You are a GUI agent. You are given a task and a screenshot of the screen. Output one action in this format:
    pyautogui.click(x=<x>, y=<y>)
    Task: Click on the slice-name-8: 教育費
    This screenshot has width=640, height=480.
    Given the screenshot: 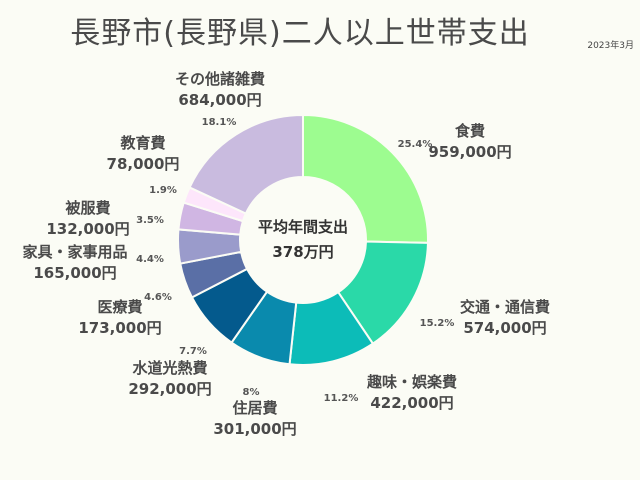 What is the action you would take?
    pyautogui.click(x=142, y=143)
    